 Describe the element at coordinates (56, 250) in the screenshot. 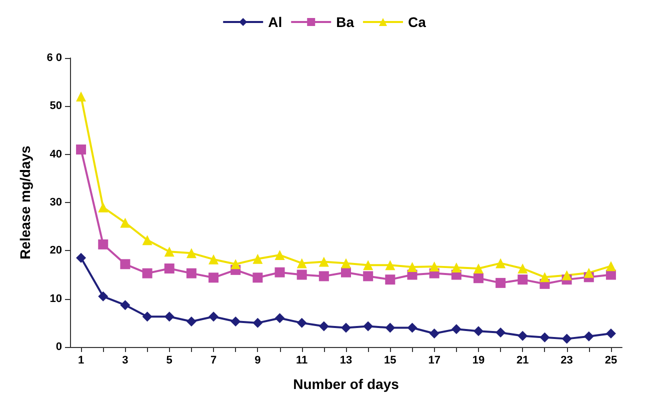

I see `y-tick-label: 20` at that location.